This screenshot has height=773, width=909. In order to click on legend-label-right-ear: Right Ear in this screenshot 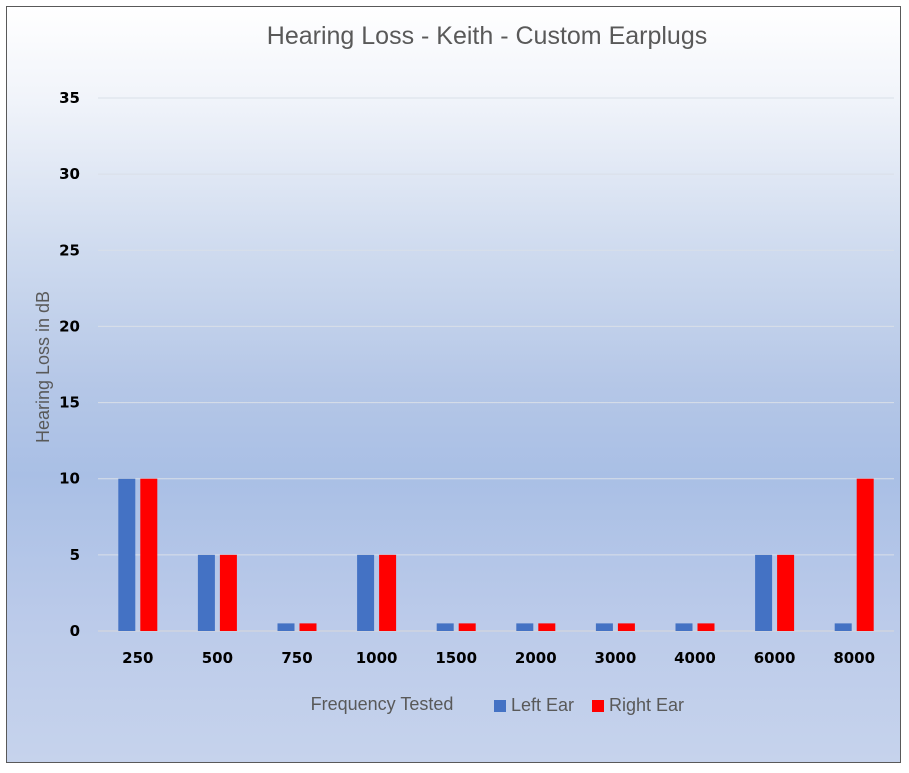, I will do `click(646, 705)`.